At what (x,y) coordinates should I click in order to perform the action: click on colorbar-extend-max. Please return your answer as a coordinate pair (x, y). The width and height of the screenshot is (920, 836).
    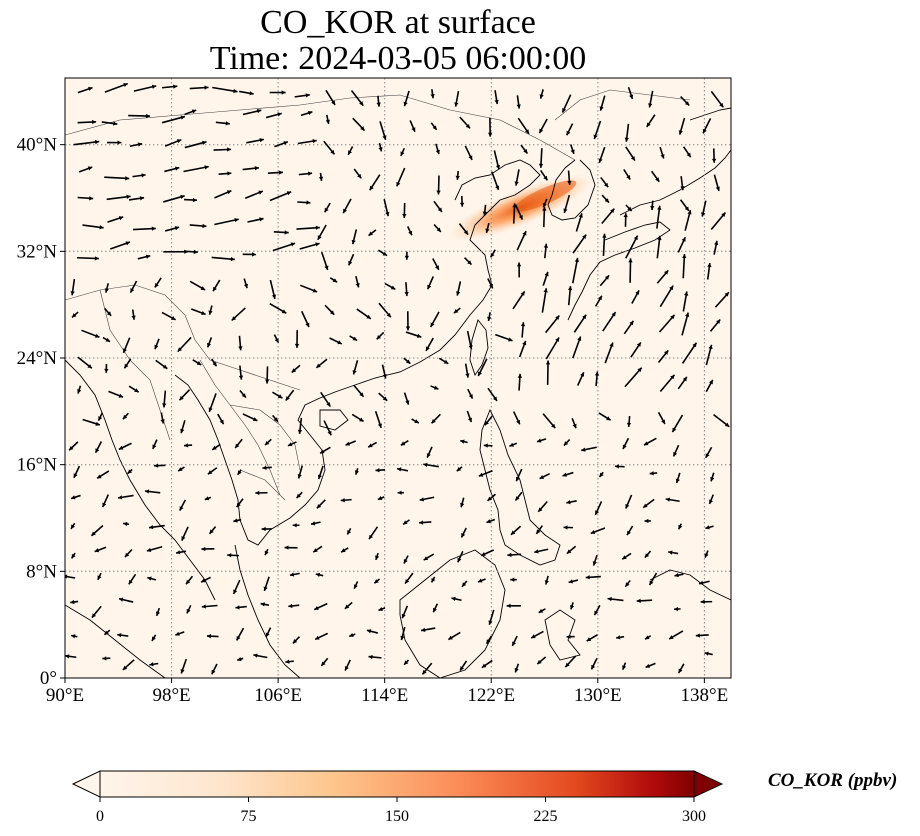
    Looking at the image, I should click on (708, 784).